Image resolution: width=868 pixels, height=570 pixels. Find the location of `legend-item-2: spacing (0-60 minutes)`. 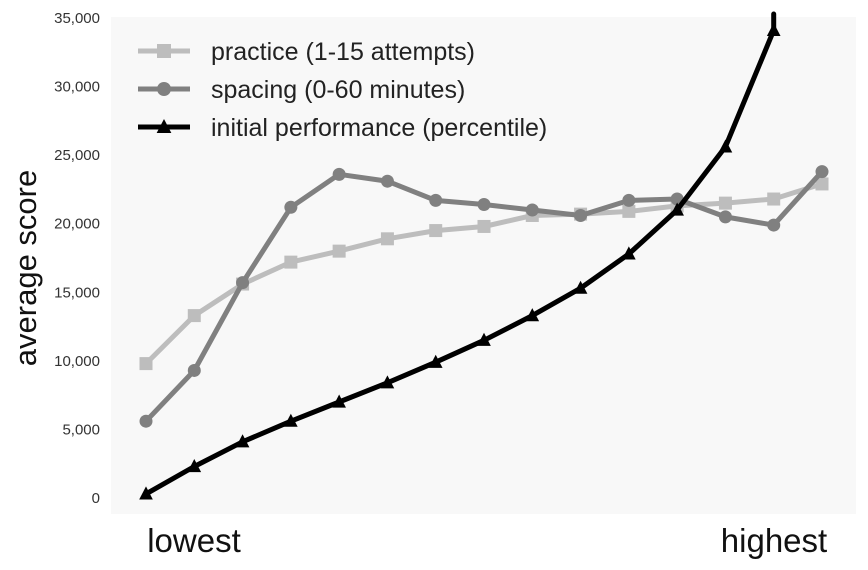

legend-item-2: spacing (0-60 minutes) is located at coordinates (301, 90).